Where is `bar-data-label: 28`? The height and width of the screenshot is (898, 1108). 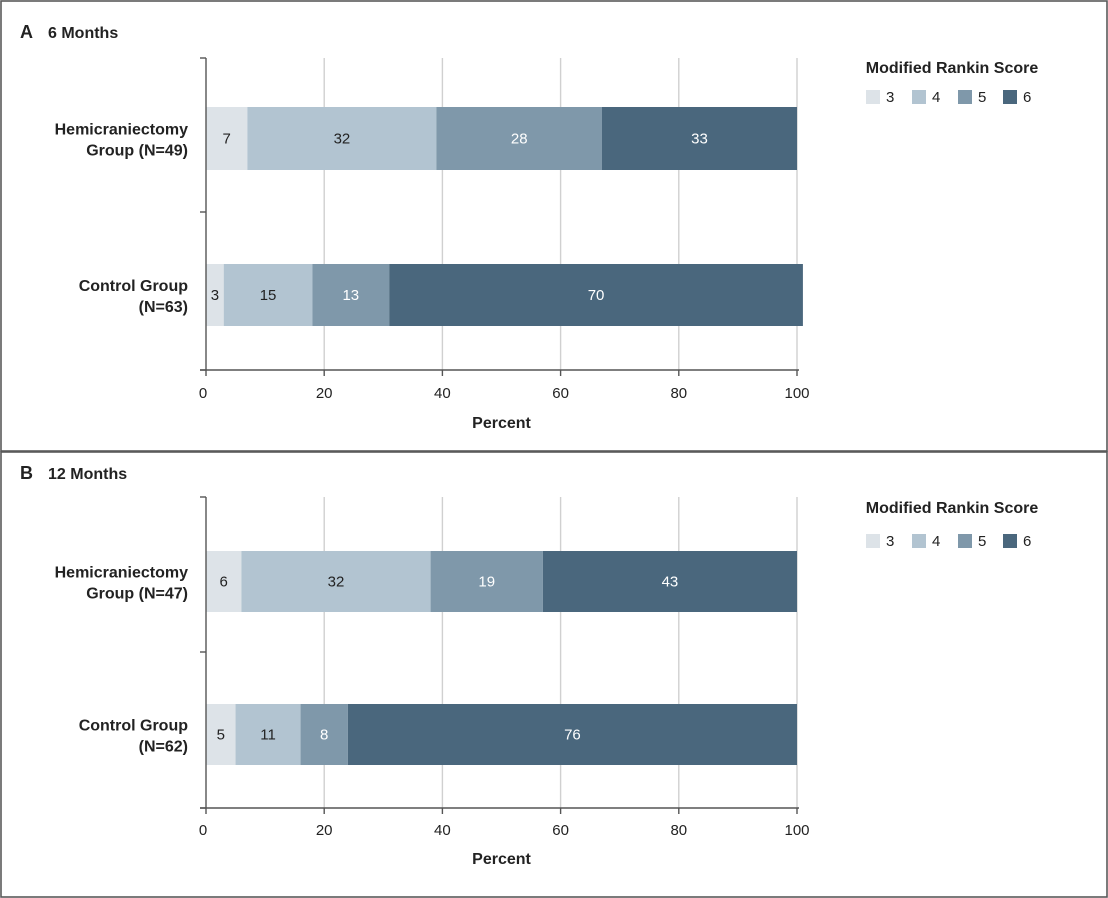
bar-data-label: 28 is located at coordinates (519, 139).